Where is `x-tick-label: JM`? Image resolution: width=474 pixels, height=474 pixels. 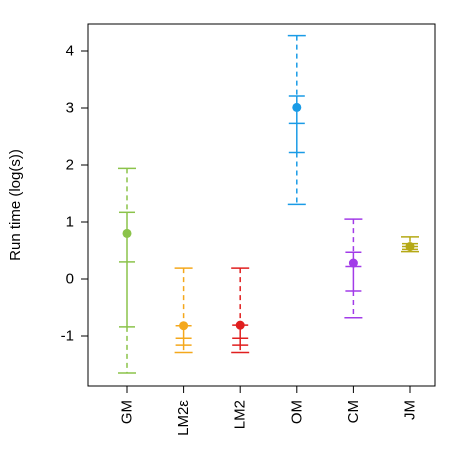 x-tick-label: JM is located at coordinates (410, 410).